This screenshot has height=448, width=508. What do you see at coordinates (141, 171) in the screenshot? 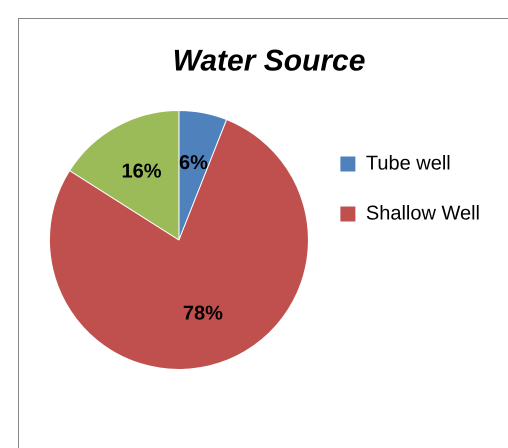
I see `data-label: 16%` at bounding box center [141, 171].